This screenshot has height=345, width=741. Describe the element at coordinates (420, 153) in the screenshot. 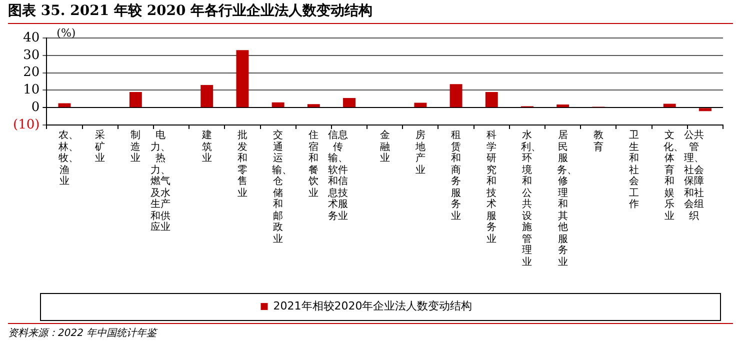

I see `x-tick-label: 房地产业` at that location.